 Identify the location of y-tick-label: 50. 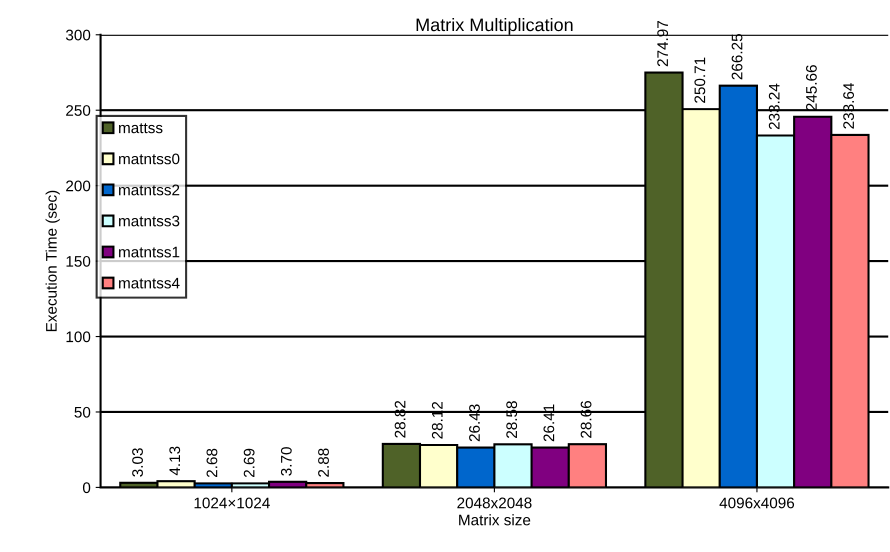
(82, 412).